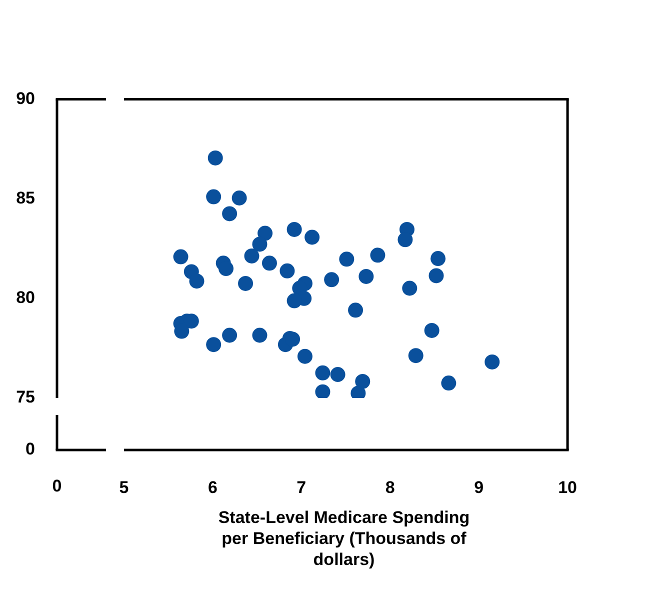  Describe the element at coordinates (390, 487) in the screenshot. I see `x-tick-label: 8` at that location.